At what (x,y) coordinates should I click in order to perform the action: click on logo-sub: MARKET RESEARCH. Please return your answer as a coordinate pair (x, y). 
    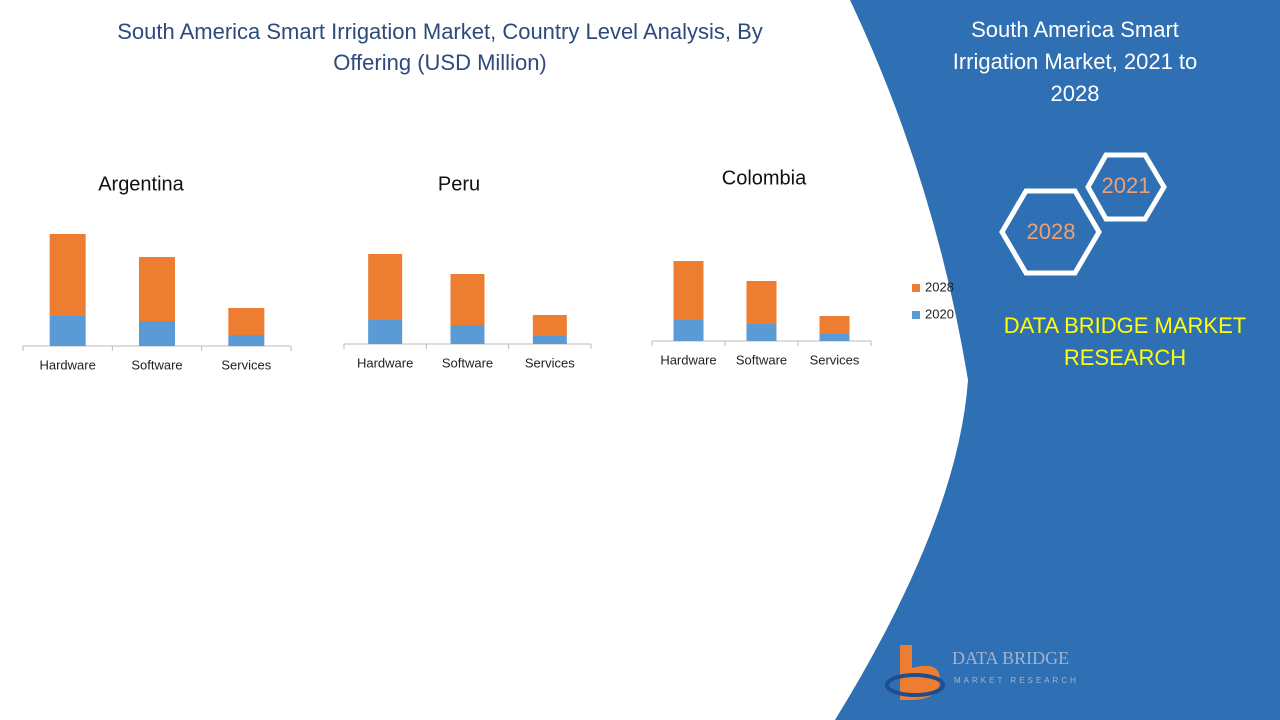
    Looking at the image, I should click on (1016, 680).